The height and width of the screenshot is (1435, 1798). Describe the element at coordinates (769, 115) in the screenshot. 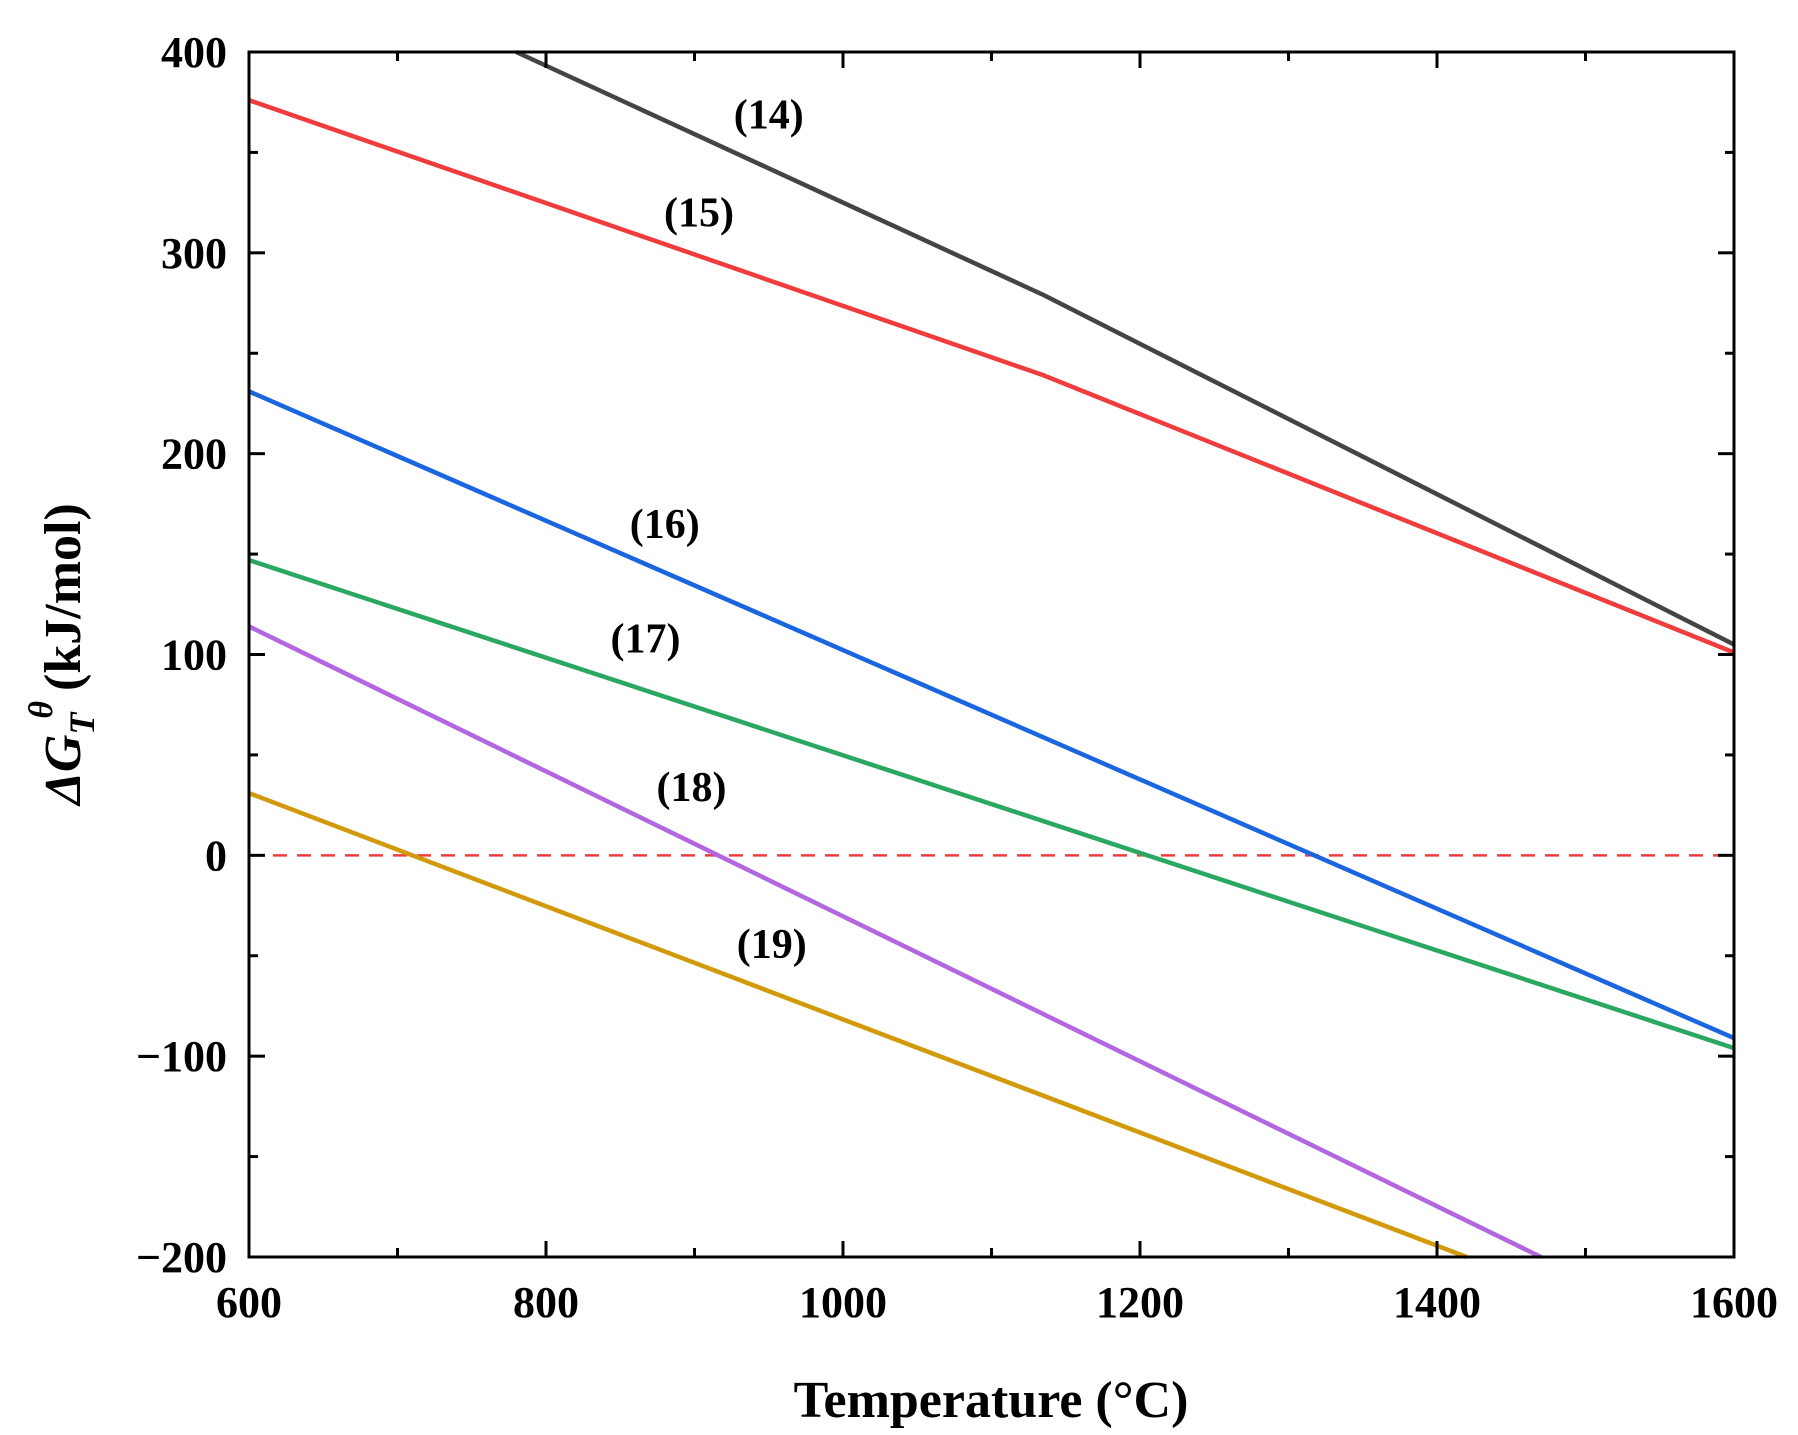

I see `series-label-14: (14)` at that location.